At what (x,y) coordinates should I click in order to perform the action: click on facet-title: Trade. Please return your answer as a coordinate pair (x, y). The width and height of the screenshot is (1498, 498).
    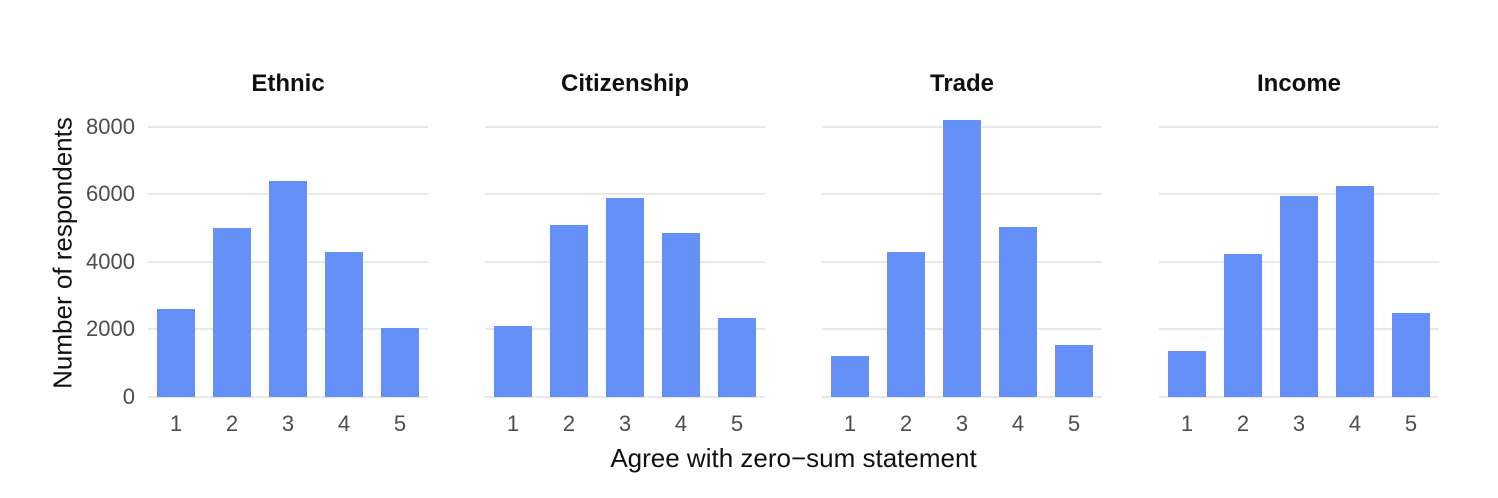
    Looking at the image, I should click on (962, 83).